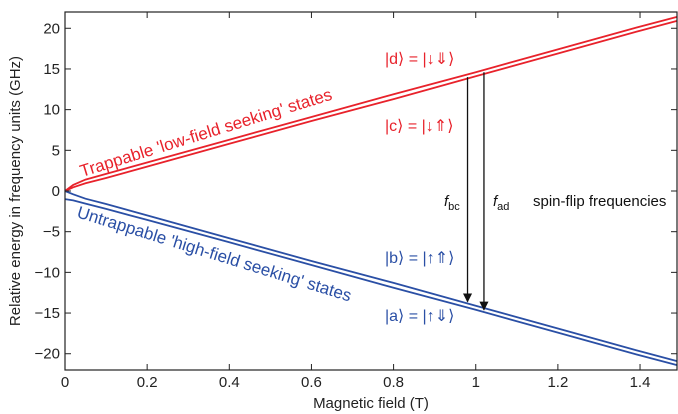 Image resolution: width=678 pixels, height=414 pixels. I want to click on f-ad-label: fad, so click(501, 203).